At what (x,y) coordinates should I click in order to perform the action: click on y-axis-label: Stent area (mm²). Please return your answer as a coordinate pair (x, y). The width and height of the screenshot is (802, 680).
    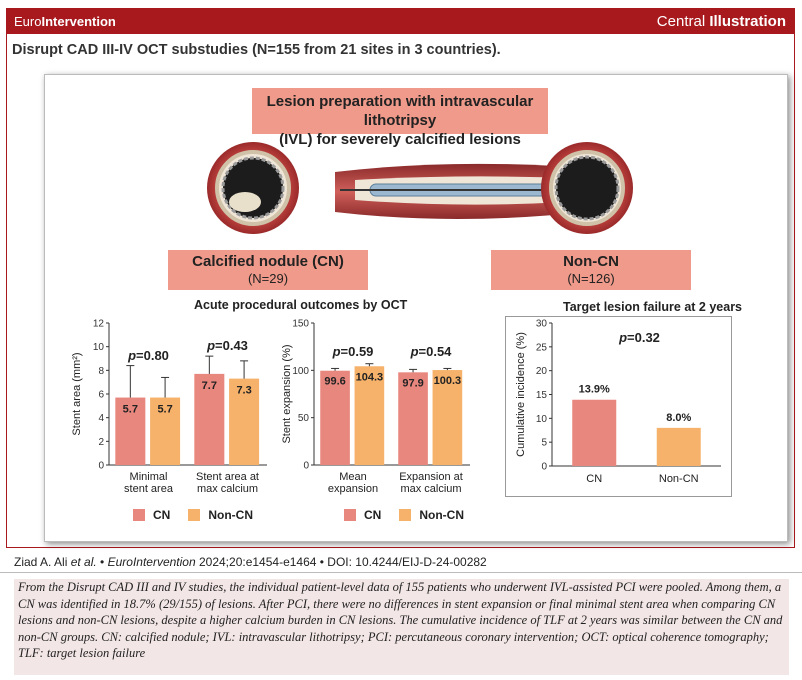
    Looking at the image, I should click on (77, 393).